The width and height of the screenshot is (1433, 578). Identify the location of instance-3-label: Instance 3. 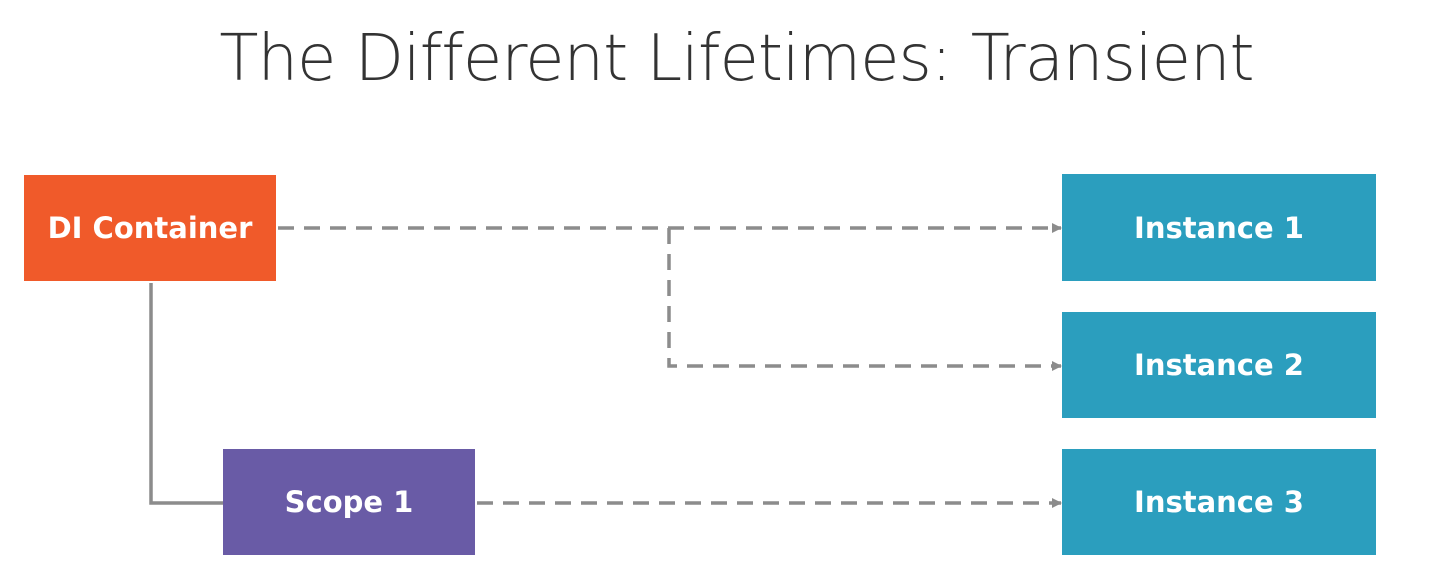
(1219, 502).